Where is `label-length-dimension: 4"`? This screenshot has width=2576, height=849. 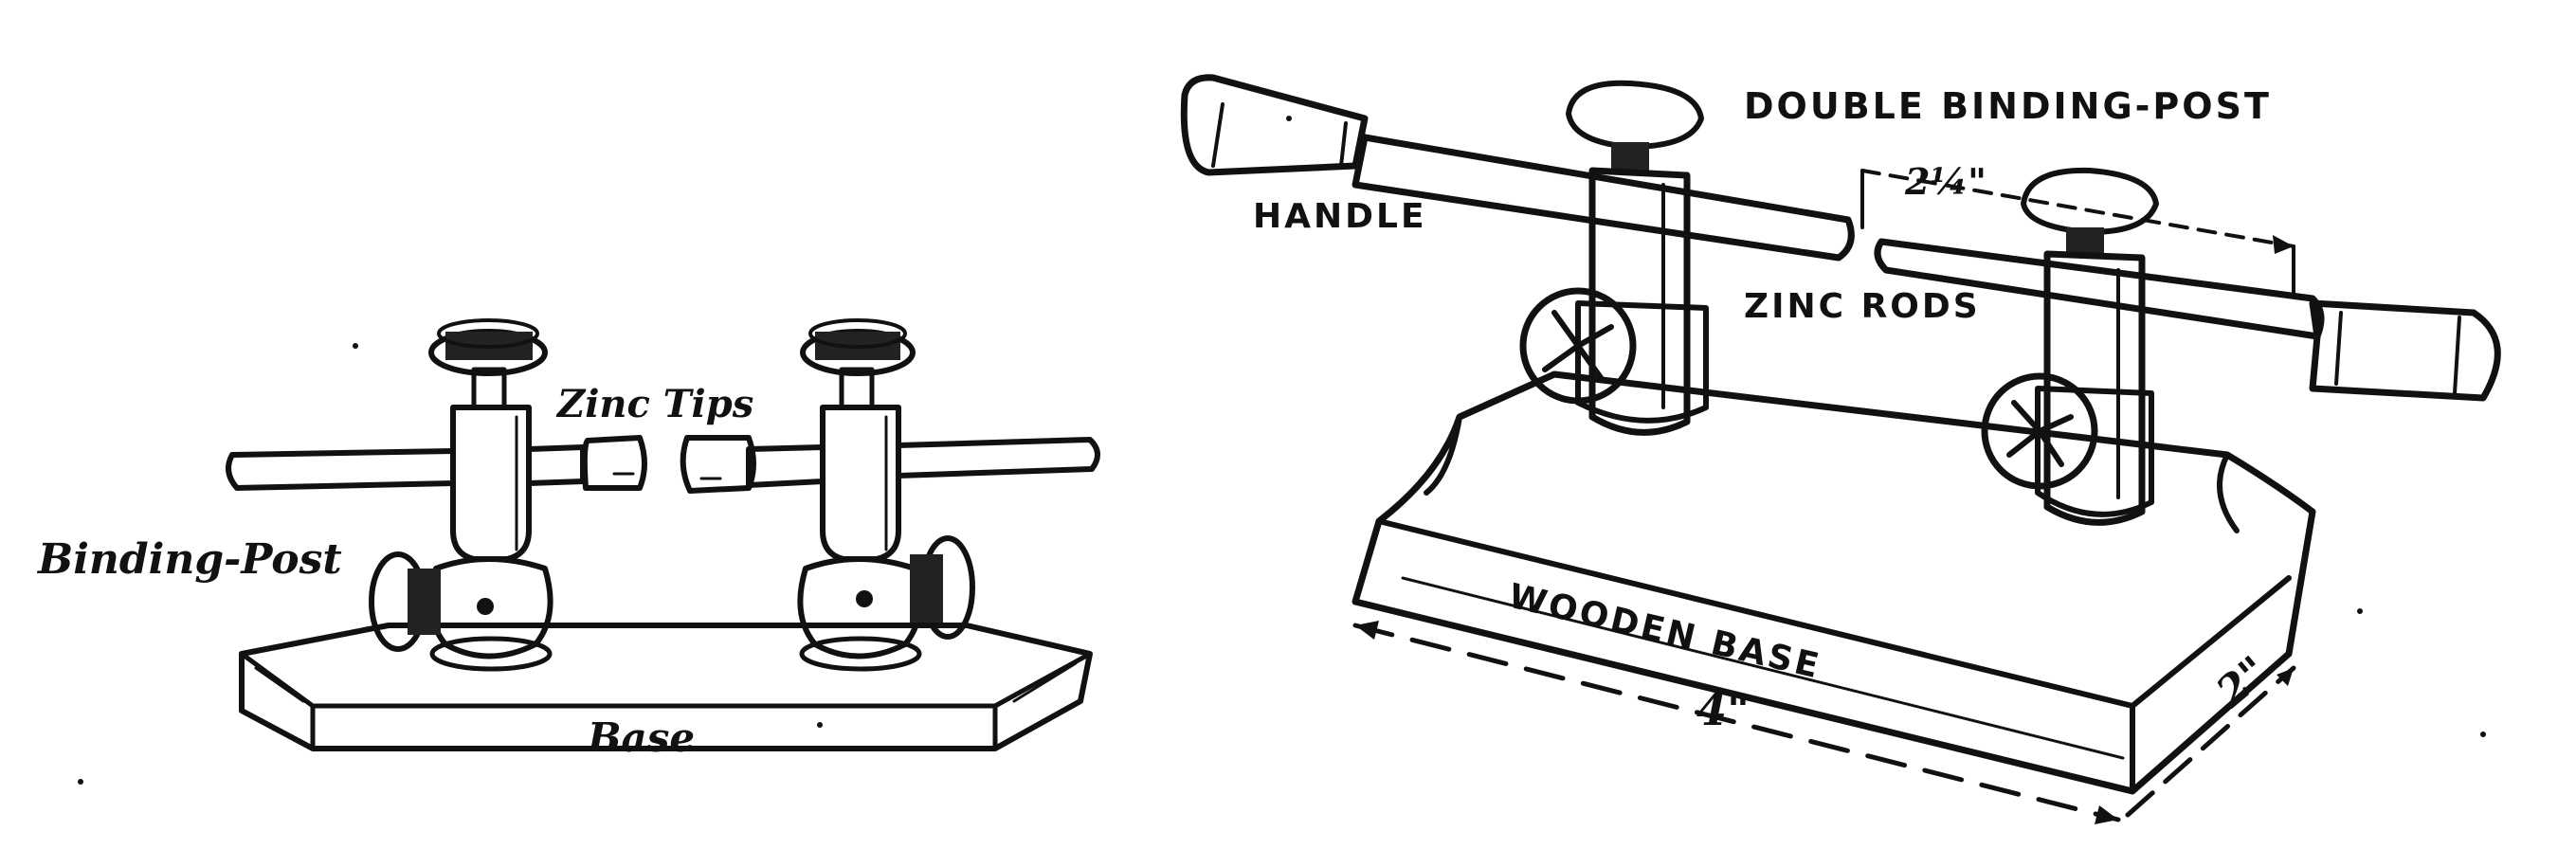
label-length-dimension: 4" is located at coordinates (1723, 709).